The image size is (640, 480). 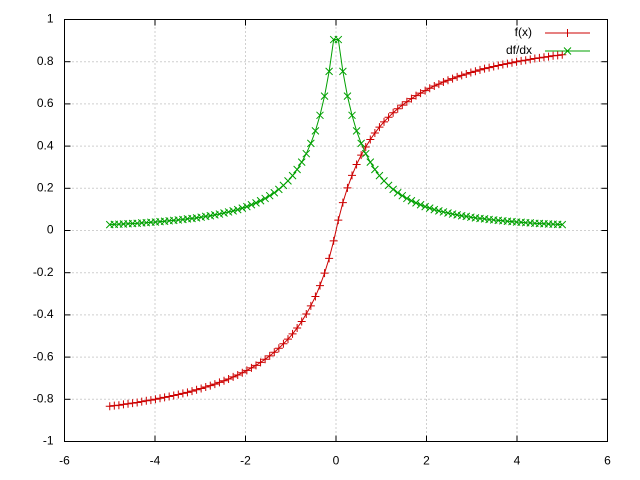 What do you see at coordinates (607, 461) in the screenshot?
I see `x-tick-label: 6` at bounding box center [607, 461].